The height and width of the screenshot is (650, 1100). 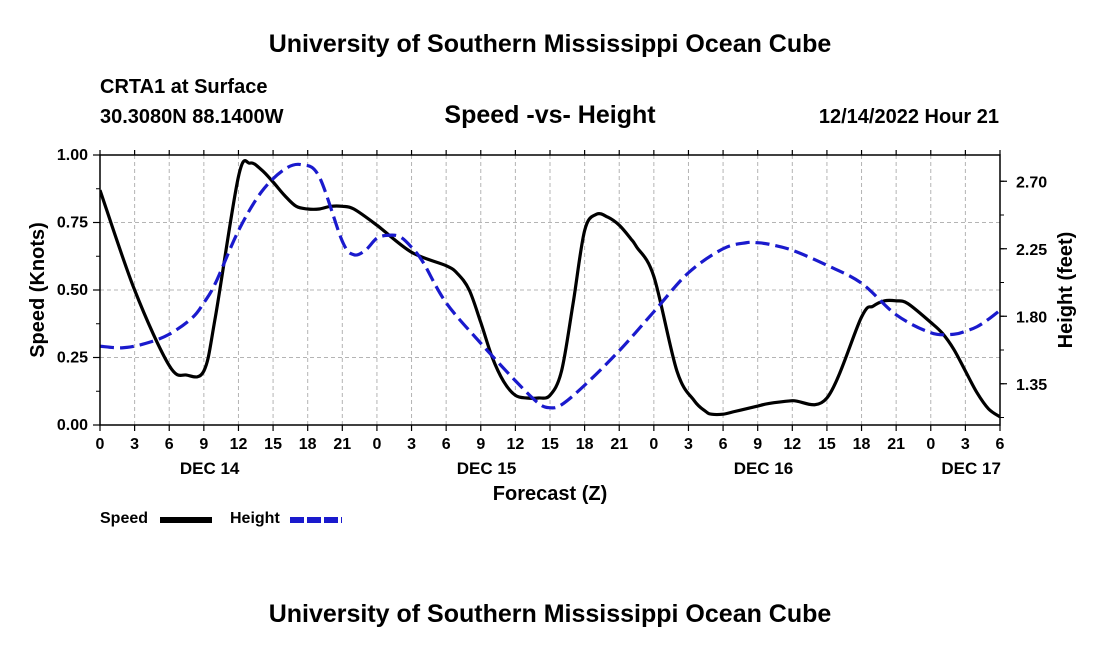 What do you see at coordinates (184, 87) in the screenshot?
I see `station-name: CRTA1 at Surface` at bounding box center [184, 87].